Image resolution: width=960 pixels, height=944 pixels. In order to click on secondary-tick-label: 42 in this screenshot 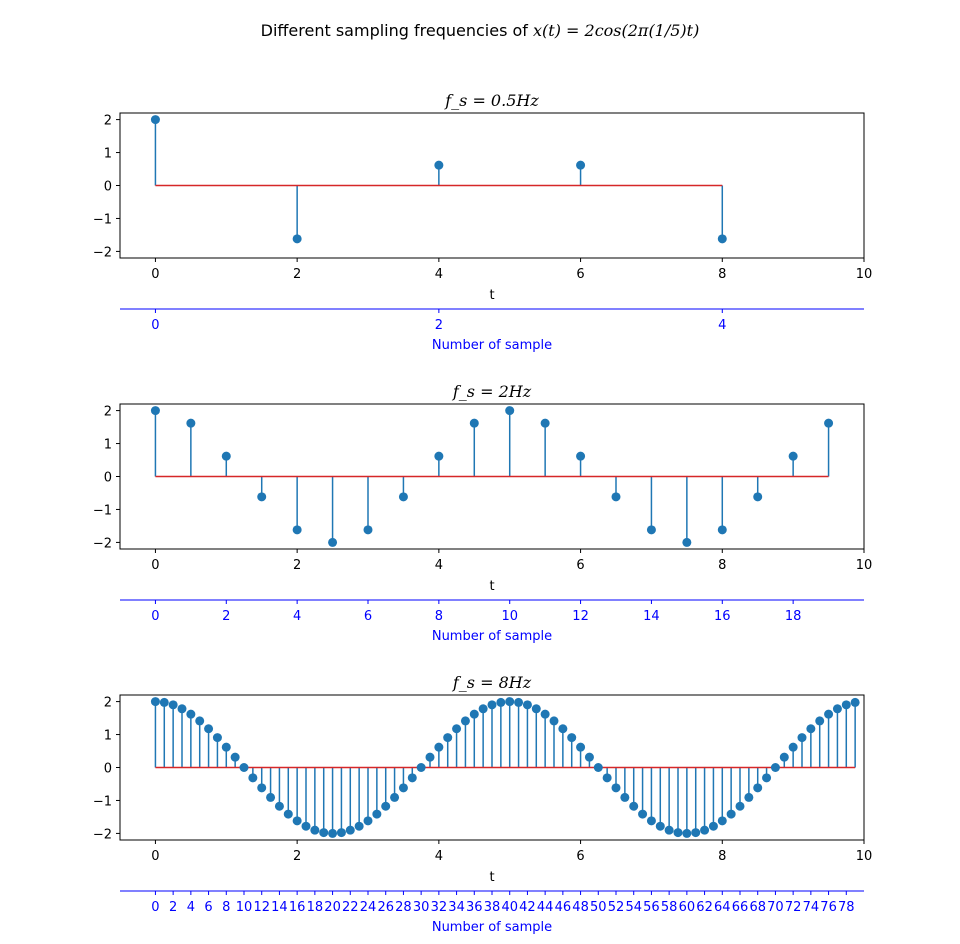, I will do `click(527, 907)`.